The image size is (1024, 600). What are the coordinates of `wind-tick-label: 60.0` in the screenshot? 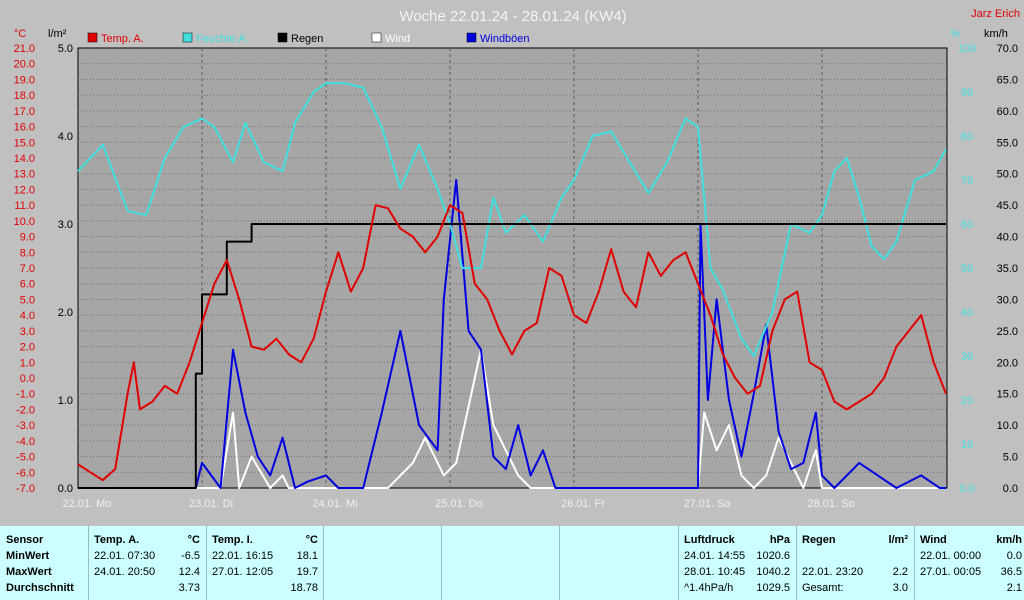 It's located at (1007, 112).